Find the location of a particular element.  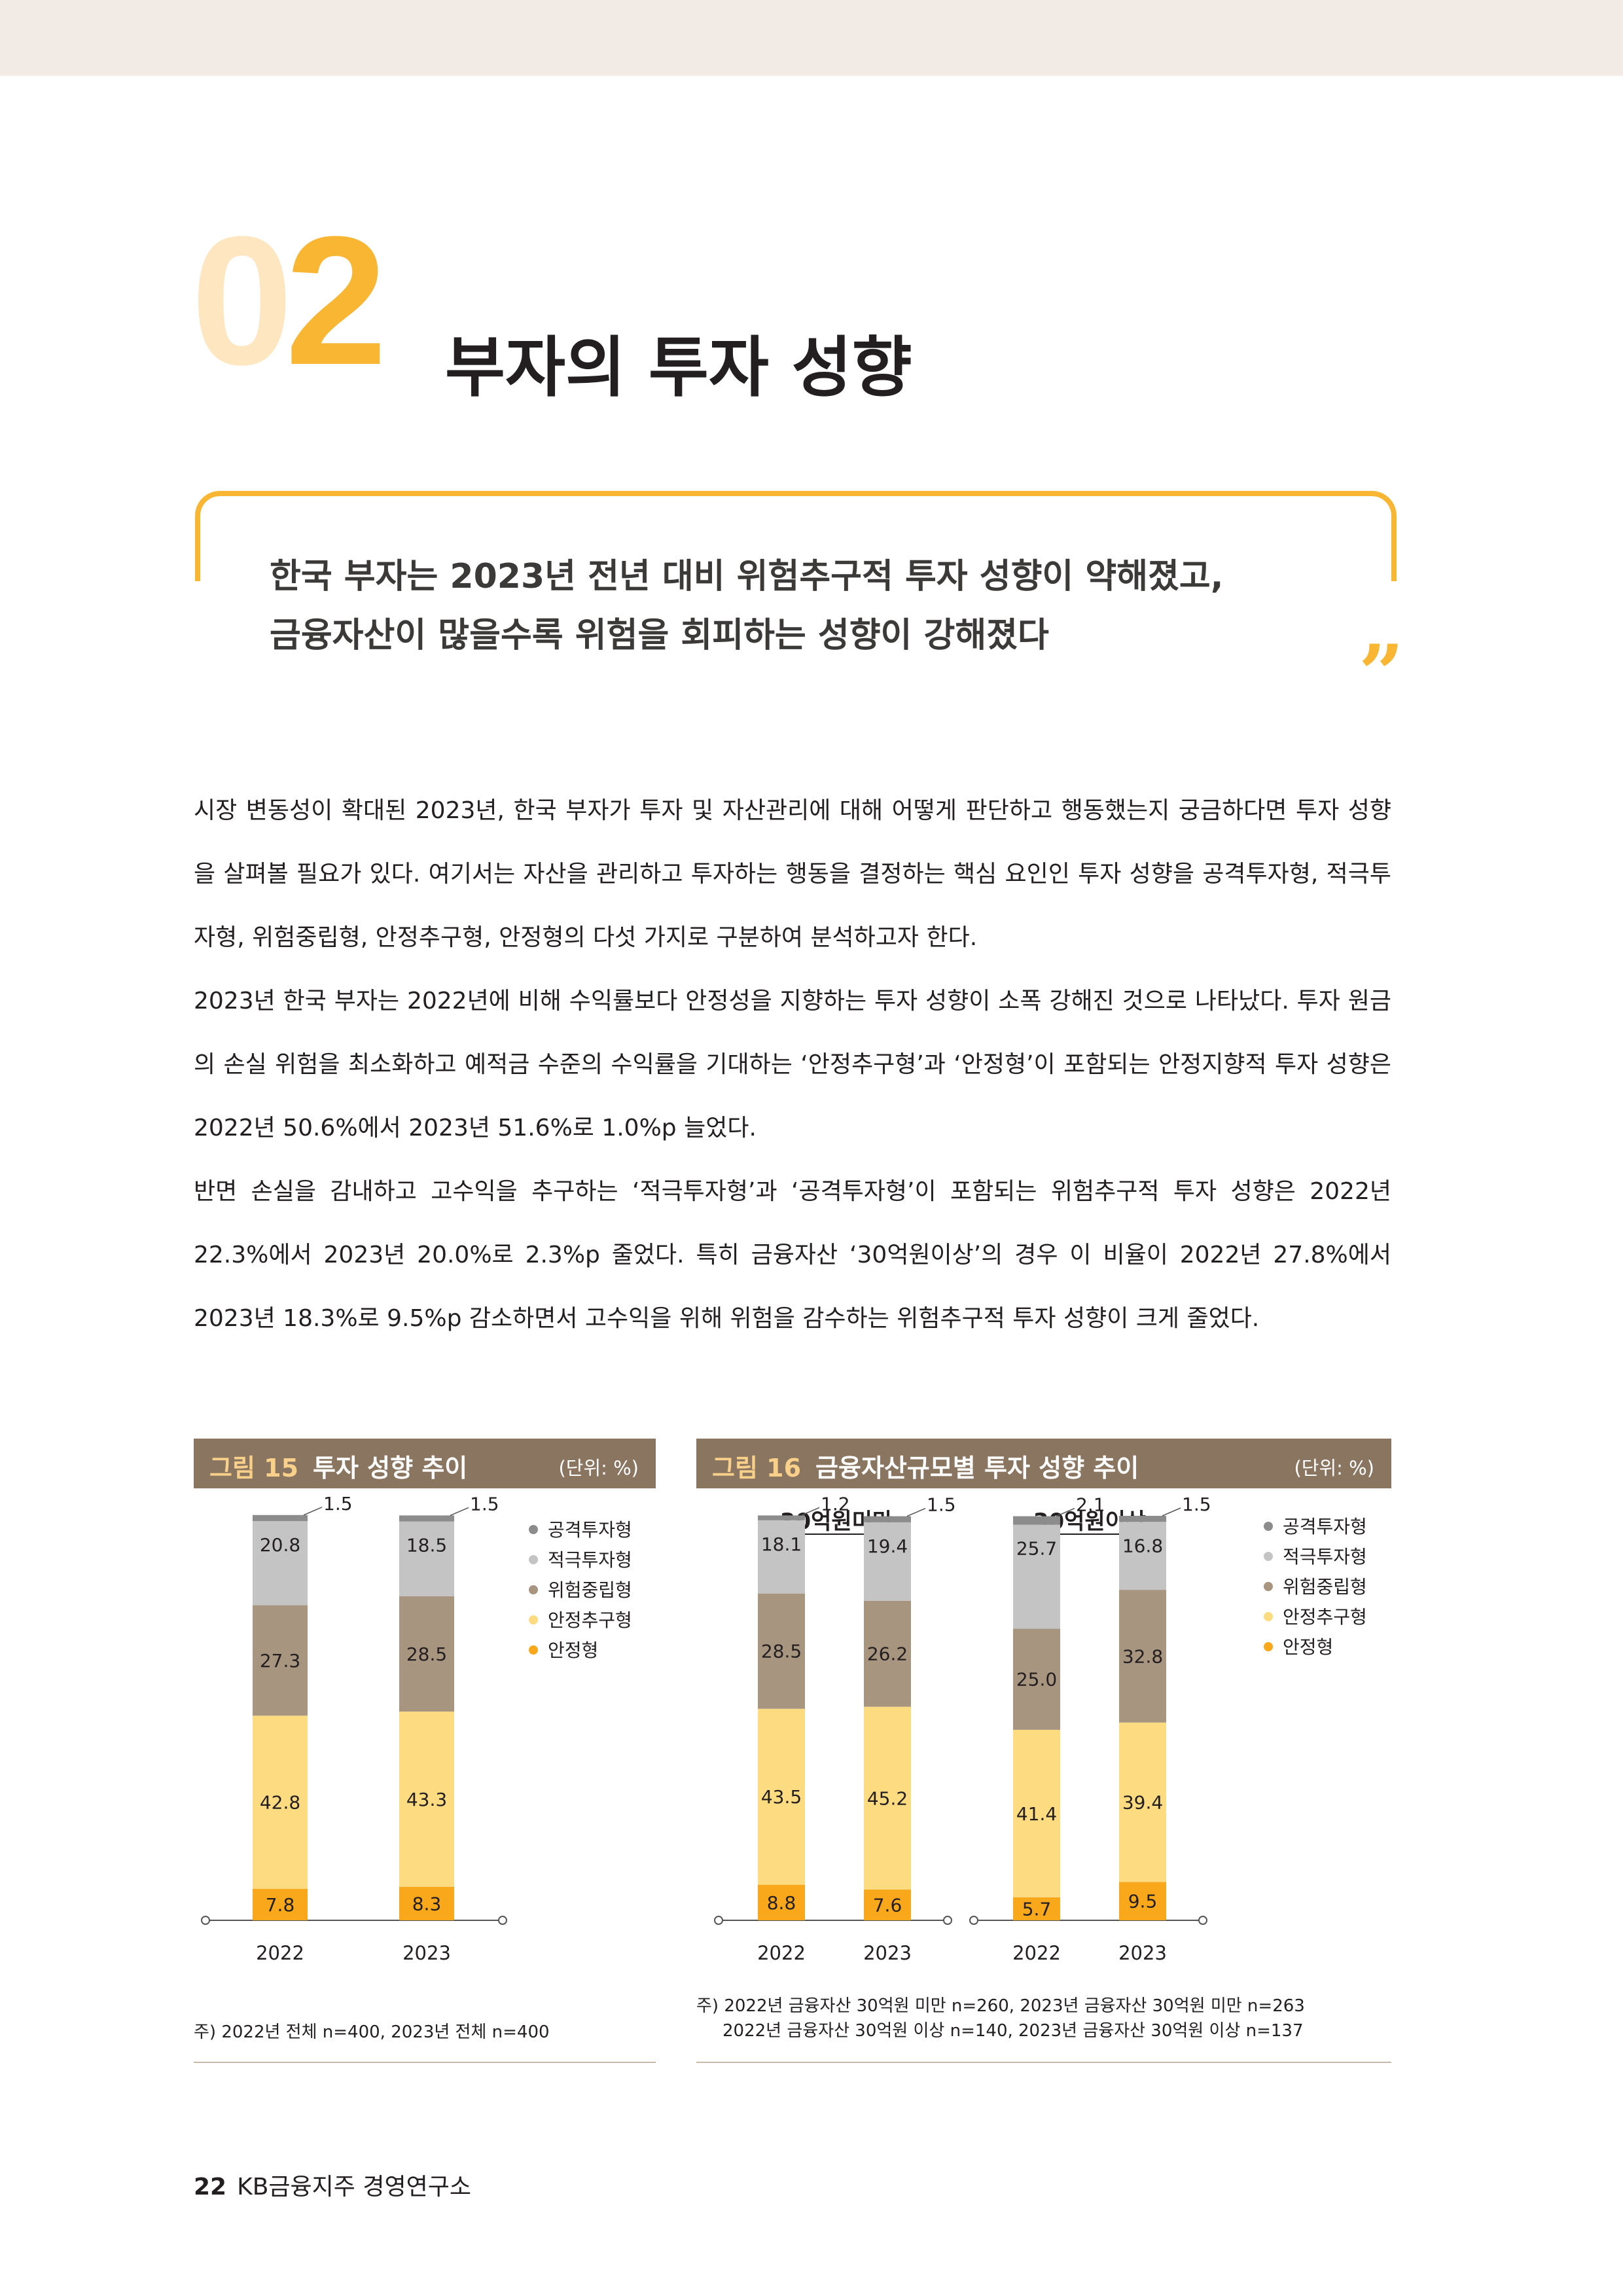

fig15-legend-label-3: 안정추구형 is located at coordinates (590, 1620).